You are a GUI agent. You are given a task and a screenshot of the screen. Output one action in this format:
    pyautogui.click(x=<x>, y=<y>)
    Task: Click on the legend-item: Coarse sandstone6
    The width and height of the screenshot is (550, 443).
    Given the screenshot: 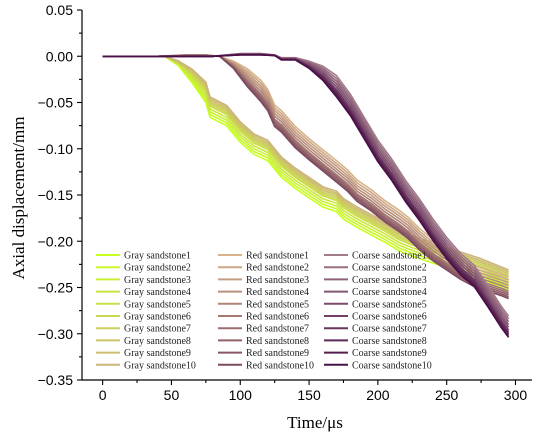 What is the action you would take?
    pyautogui.click(x=375, y=317)
    